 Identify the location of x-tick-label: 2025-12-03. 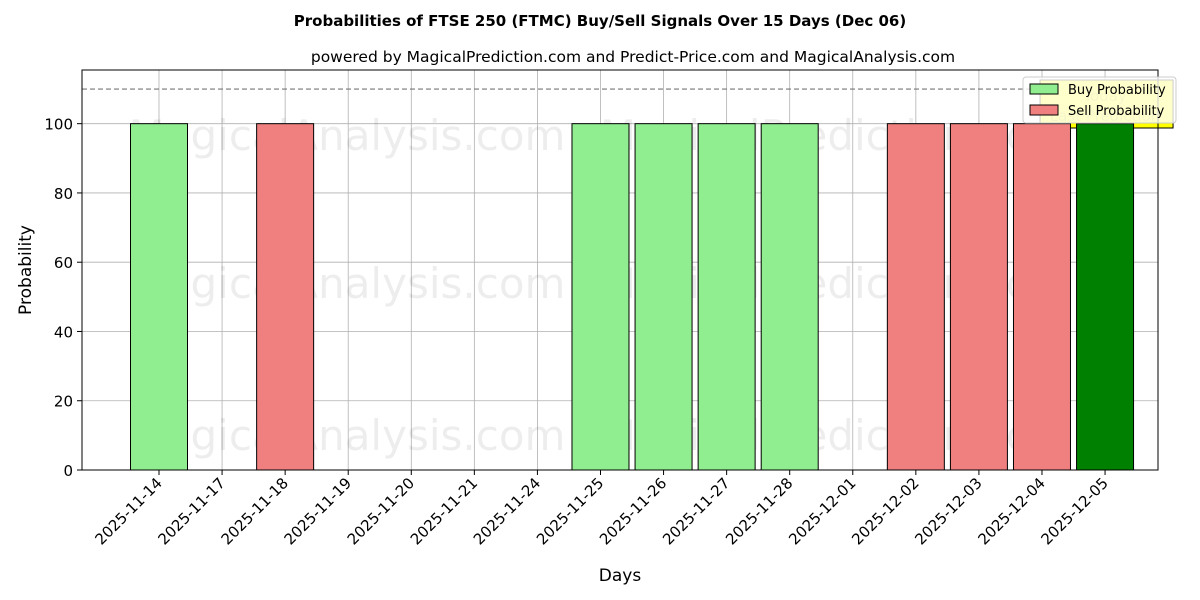
(948, 511).